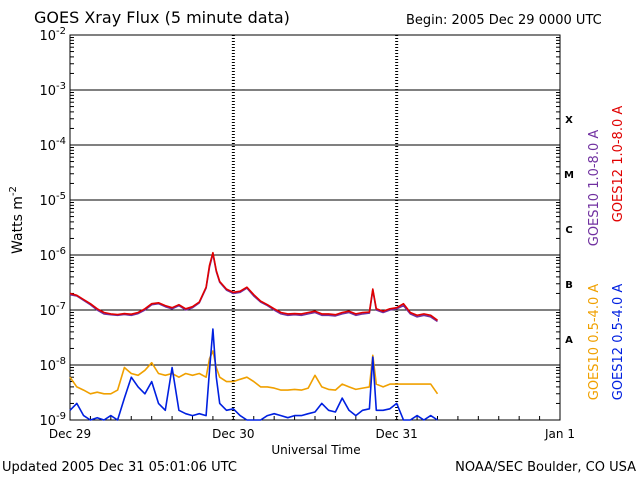 This screenshot has width=640, height=480. Describe the element at coordinates (594, 342) in the screenshot. I see `legend-goes10-short: GOES10 0.5-4.0 A` at that location.